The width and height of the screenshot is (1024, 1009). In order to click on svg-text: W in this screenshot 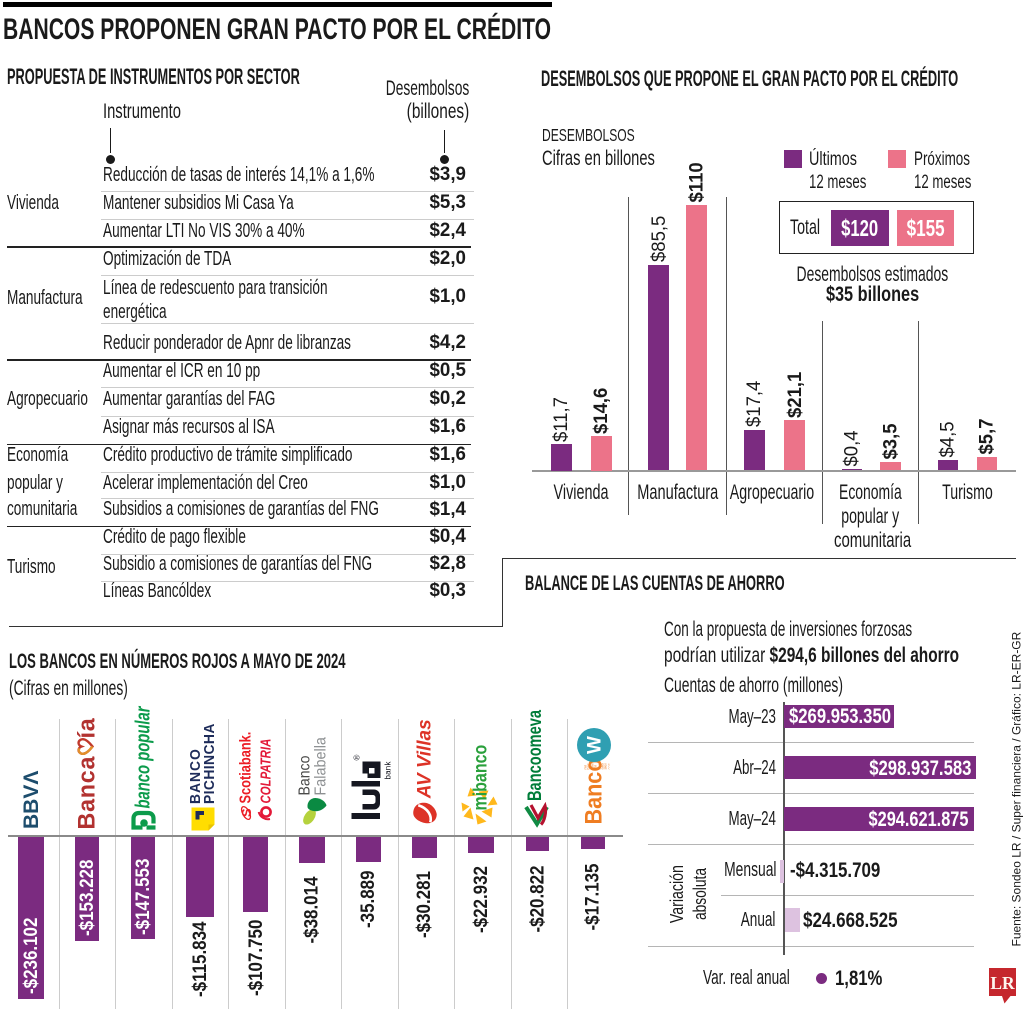, I will do `click(594, 745)`.